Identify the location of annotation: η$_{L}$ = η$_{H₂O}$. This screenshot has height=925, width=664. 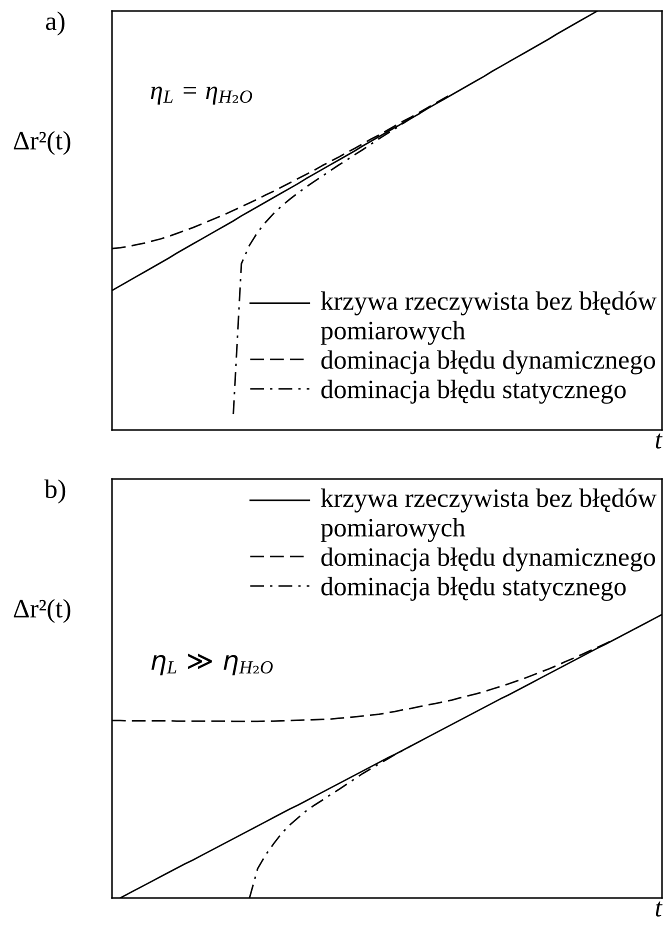
(201, 95).